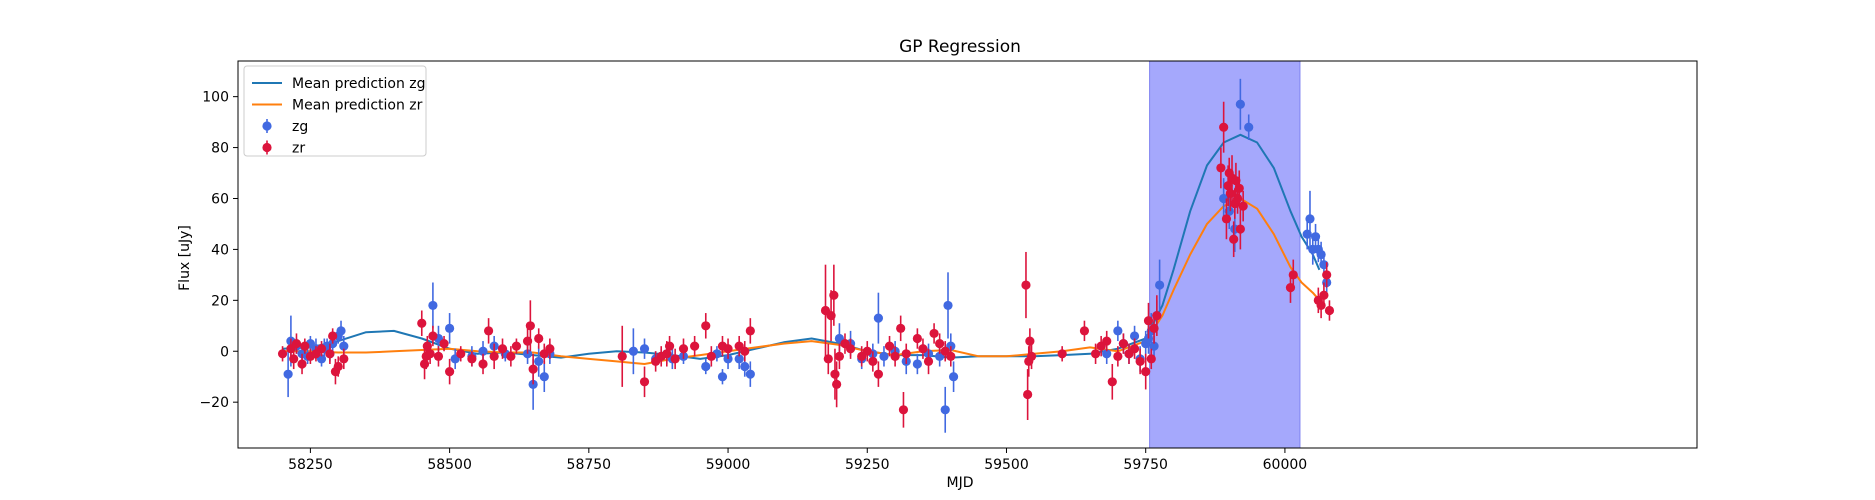 The height and width of the screenshot is (500, 1875). What do you see at coordinates (185, 258) in the screenshot?
I see `y-axis-label: Flux [uJy]` at bounding box center [185, 258].